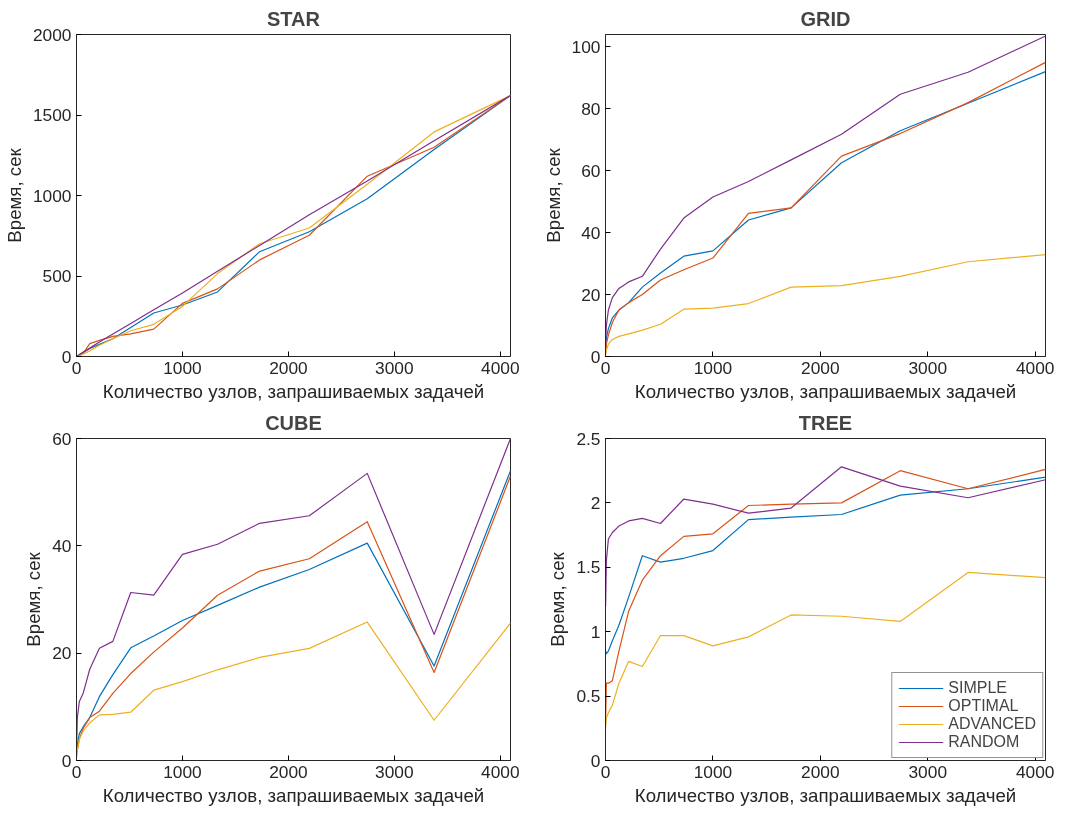 Image resolution: width=1071 pixels, height=814 pixels. What do you see at coordinates (293, 422) in the screenshot?
I see `chart-title: CUBE` at bounding box center [293, 422].